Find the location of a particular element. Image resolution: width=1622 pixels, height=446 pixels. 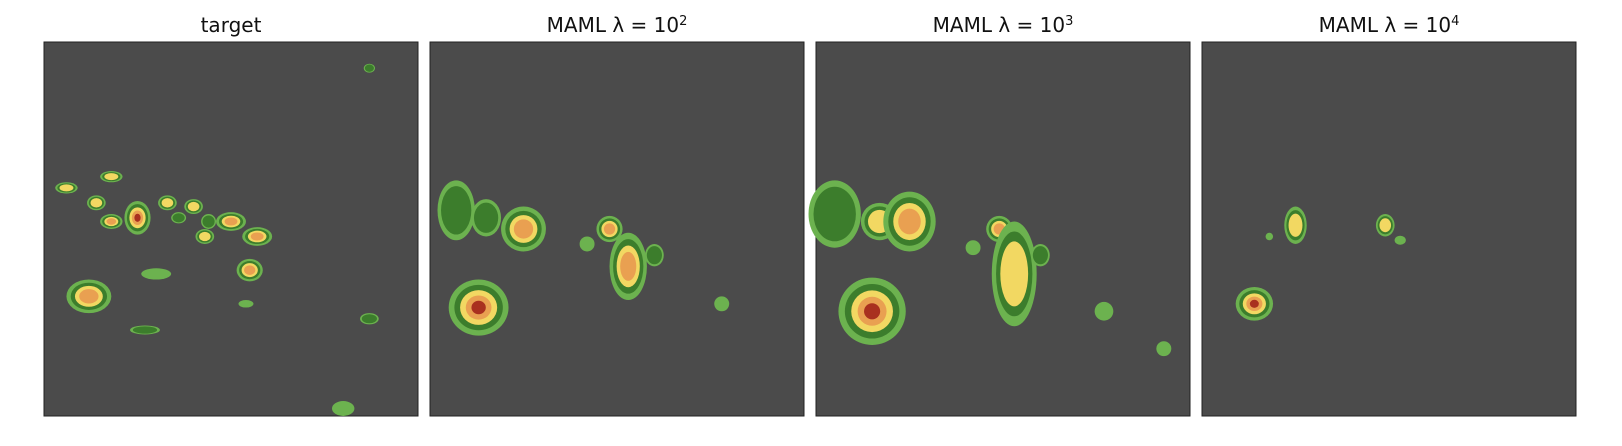

panel-title: MAML λ = 104 is located at coordinates (1389, 25).